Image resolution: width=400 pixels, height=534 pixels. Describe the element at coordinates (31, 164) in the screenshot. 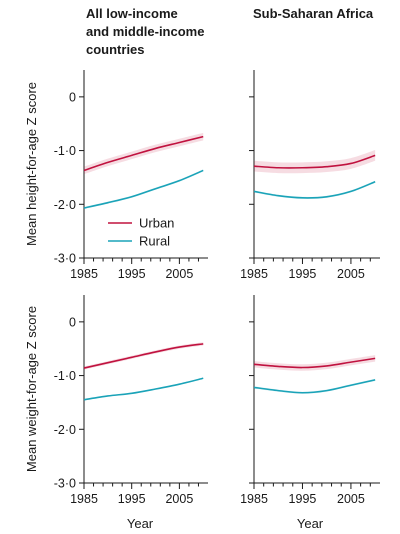

I see `y-axis-label-top: Mean height-for-age Z score` at that location.